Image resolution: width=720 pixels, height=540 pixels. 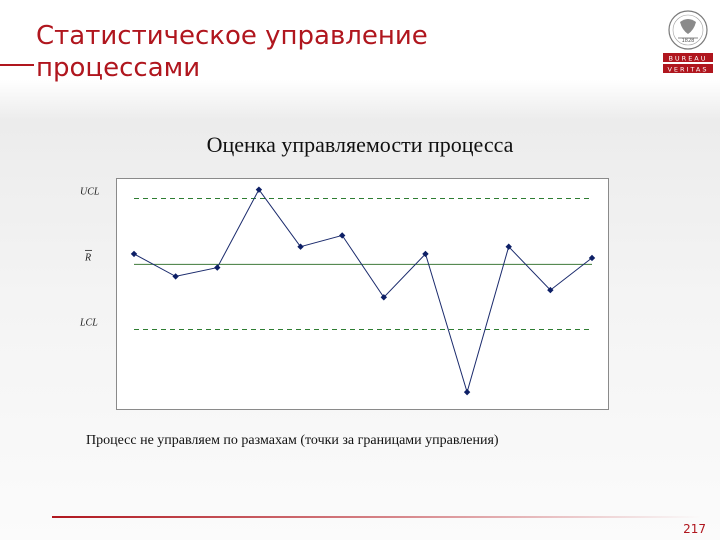 What do you see at coordinates (87, 257) in the screenshot?
I see `control-label-r: R` at bounding box center [87, 257].